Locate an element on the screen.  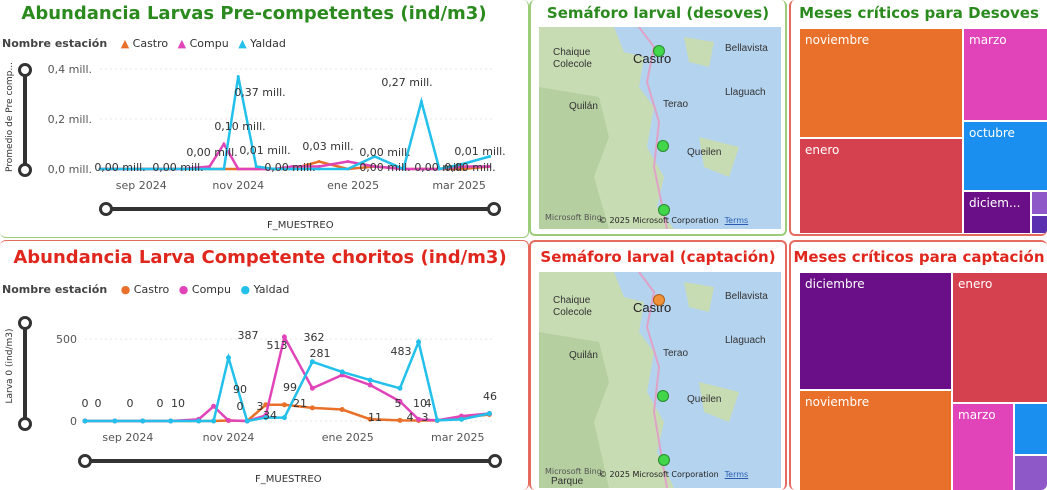
marker-orange is located at coordinates (659, 300).